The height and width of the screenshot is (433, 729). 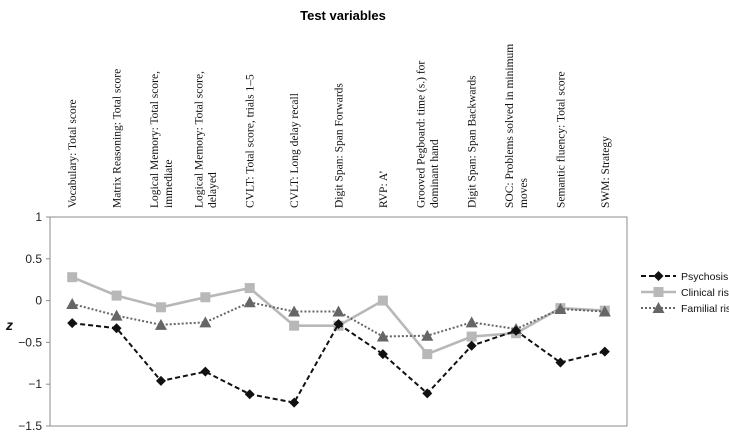 What do you see at coordinates (207, 139) in the screenshot?
I see `category-label: Logical Memory: Total score, delayed` at bounding box center [207, 139].